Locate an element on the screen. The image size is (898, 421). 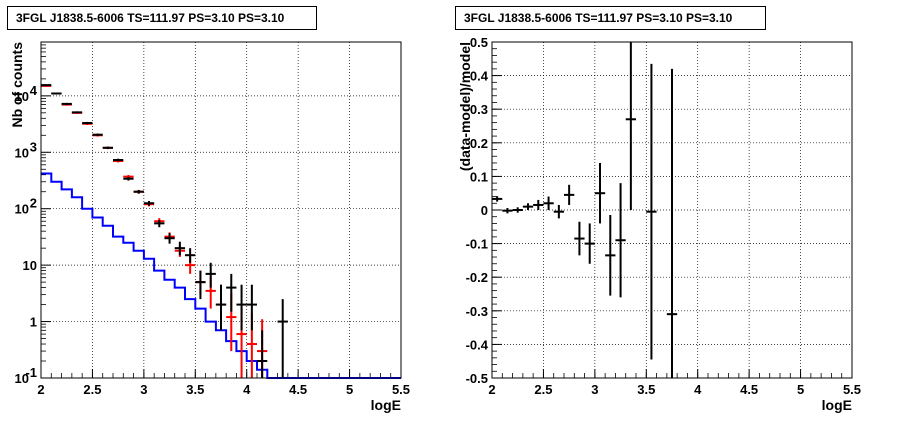
y-tick-exponent: -1 is located at coordinates (31, 372).